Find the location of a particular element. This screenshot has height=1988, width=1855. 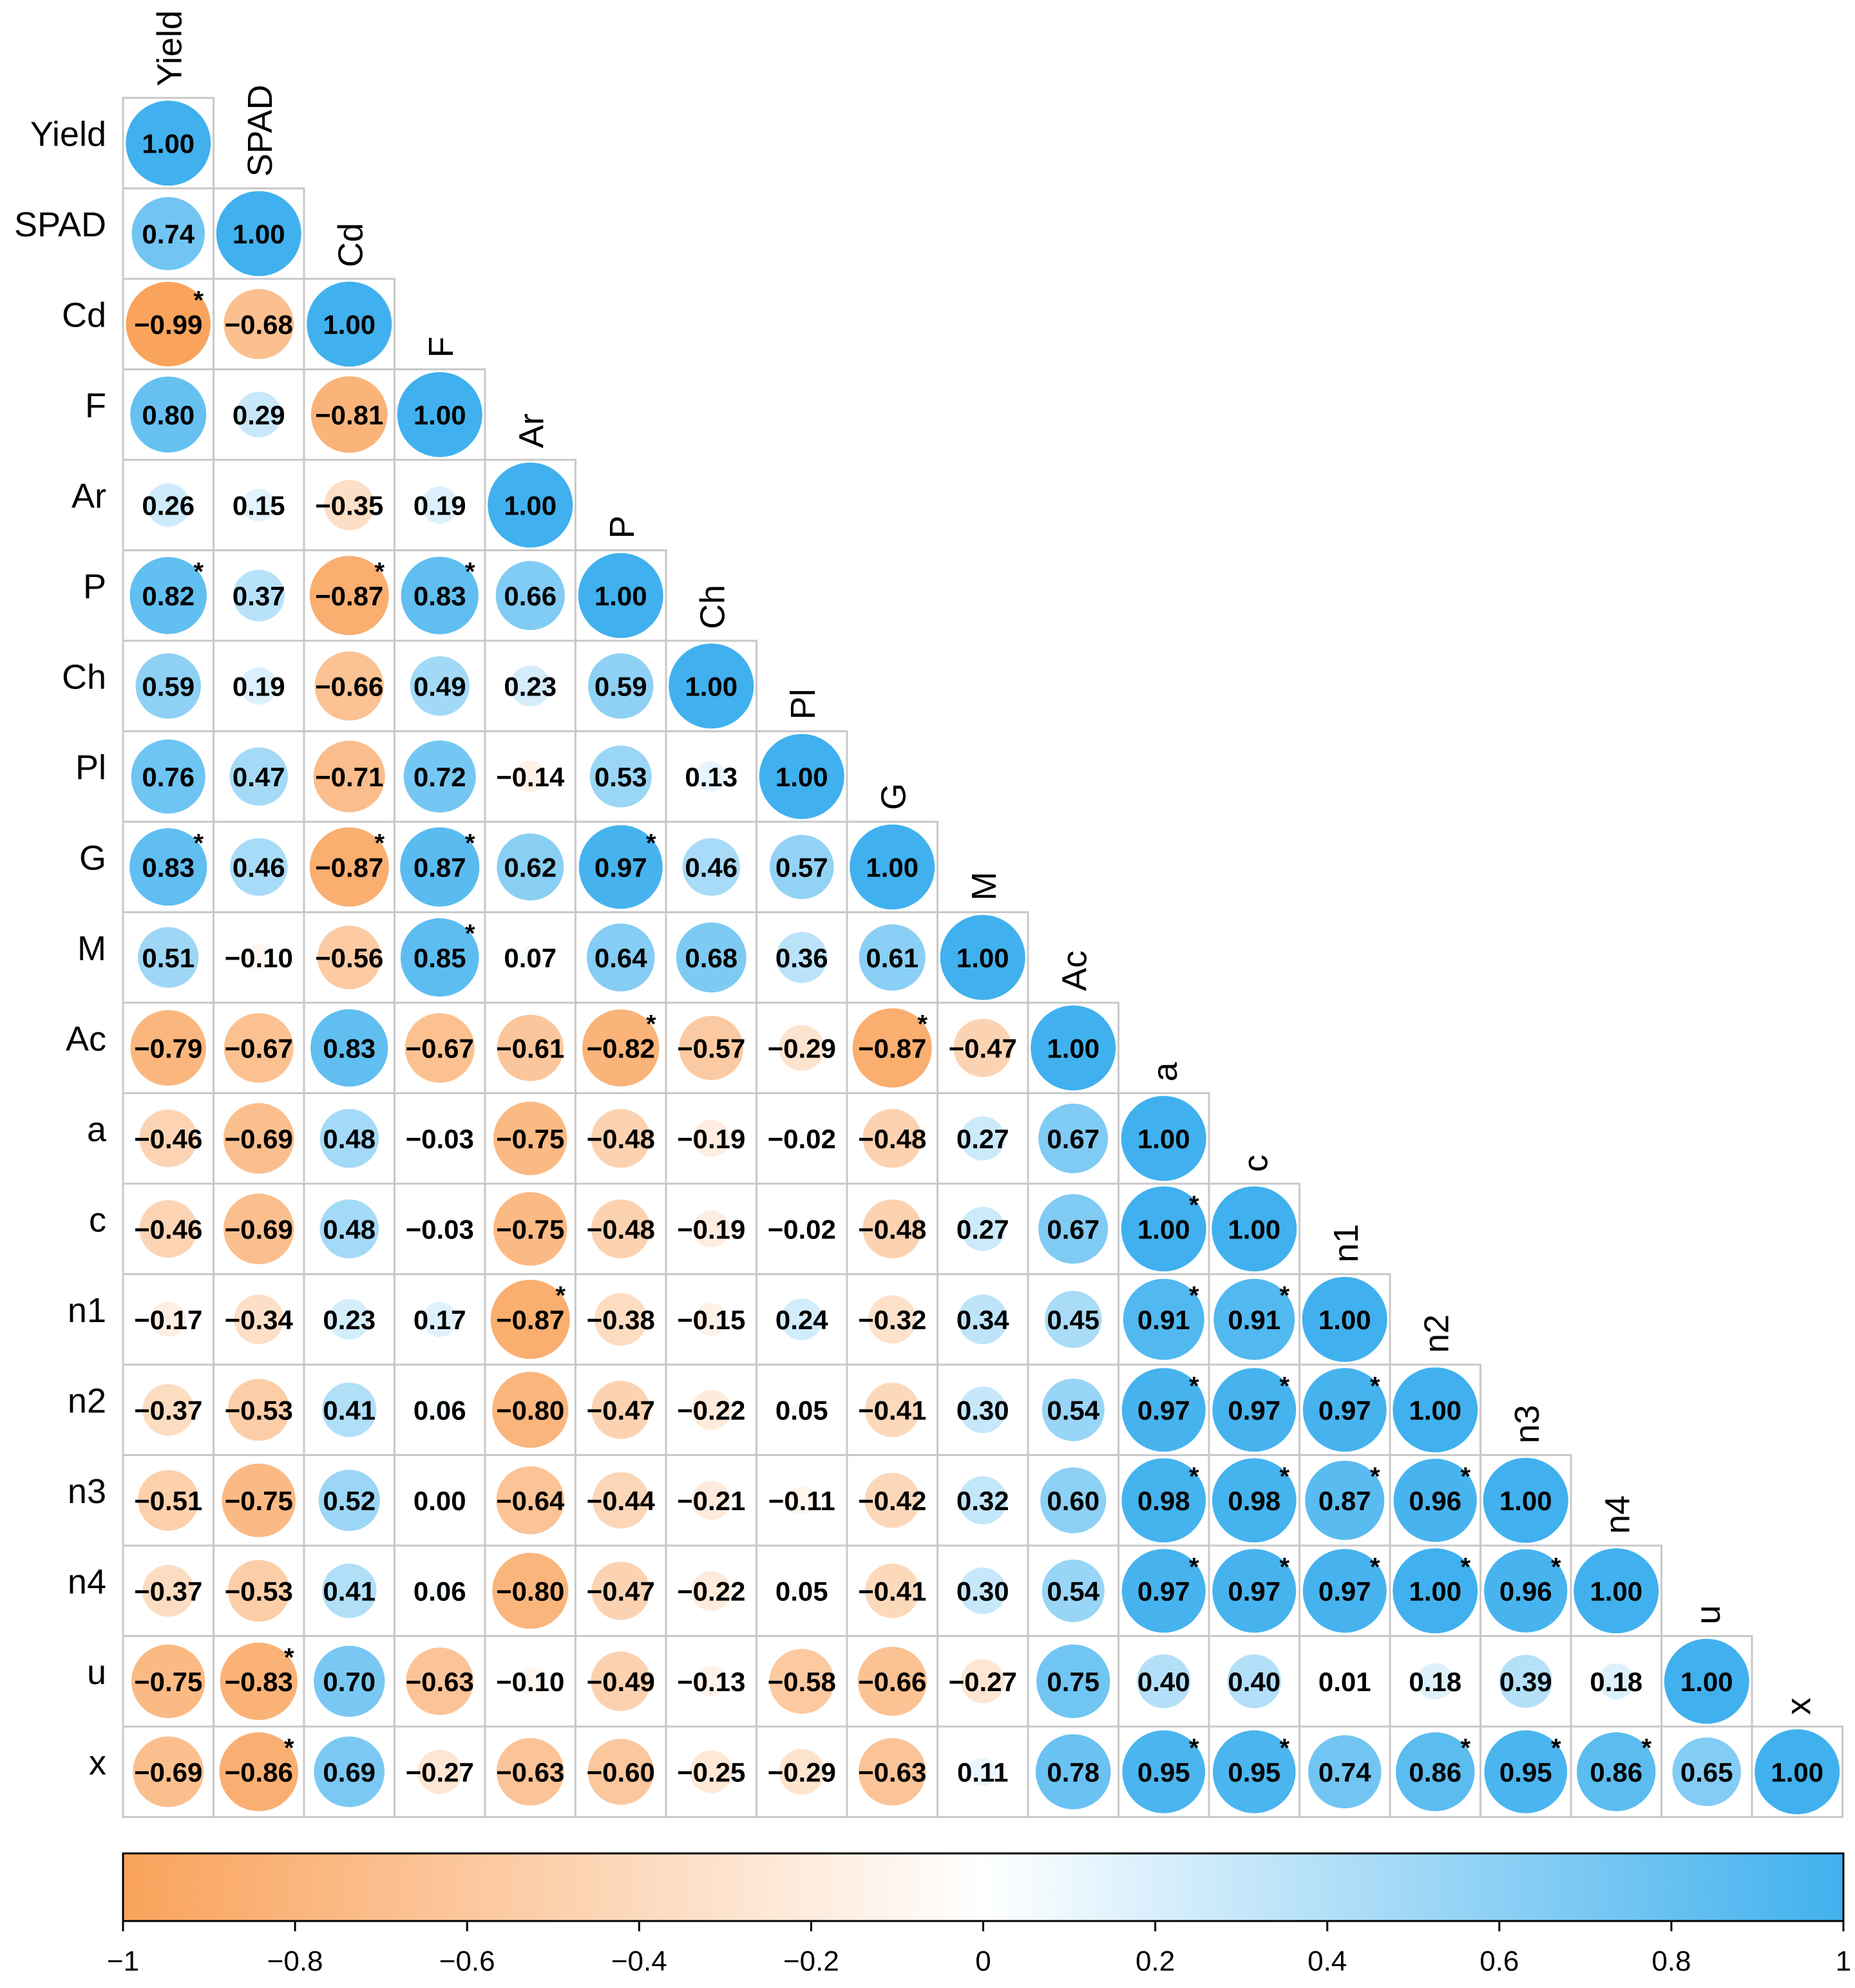

colorbar-tick-label: 0.8 is located at coordinates (1671, 1961).